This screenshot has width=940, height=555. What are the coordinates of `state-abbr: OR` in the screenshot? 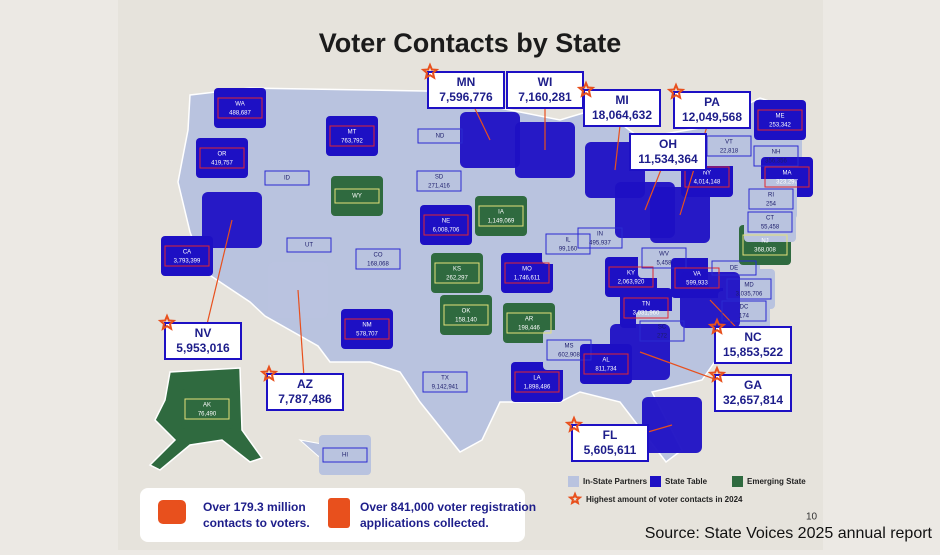 It's located at (223, 155).